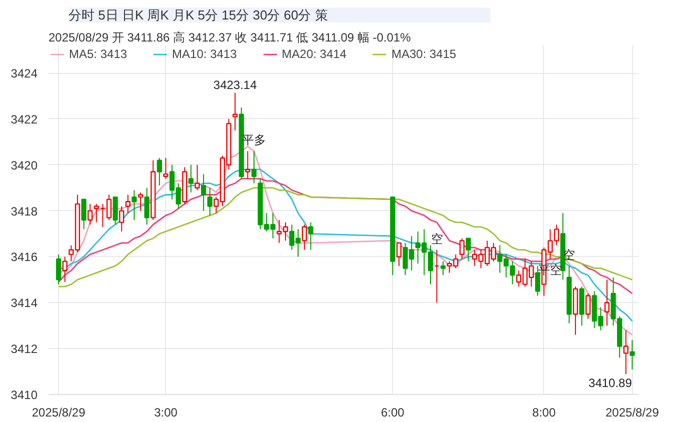 This screenshot has width=674, height=422. What do you see at coordinates (24, 73) in the screenshot?
I see `y-tick-label: 3424` at bounding box center [24, 73].